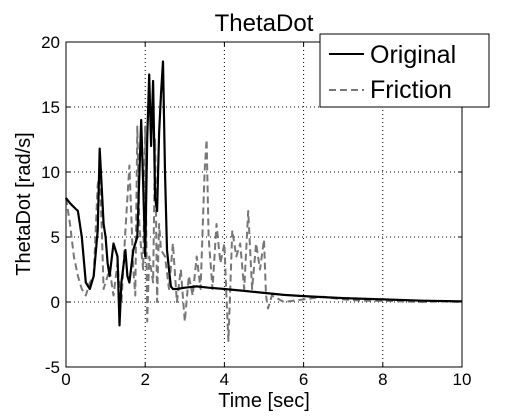 The image size is (510, 416). What do you see at coordinates (264, 23) in the screenshot?
I see `chart-title: ThetaDot` at bounding box center [264, 23].